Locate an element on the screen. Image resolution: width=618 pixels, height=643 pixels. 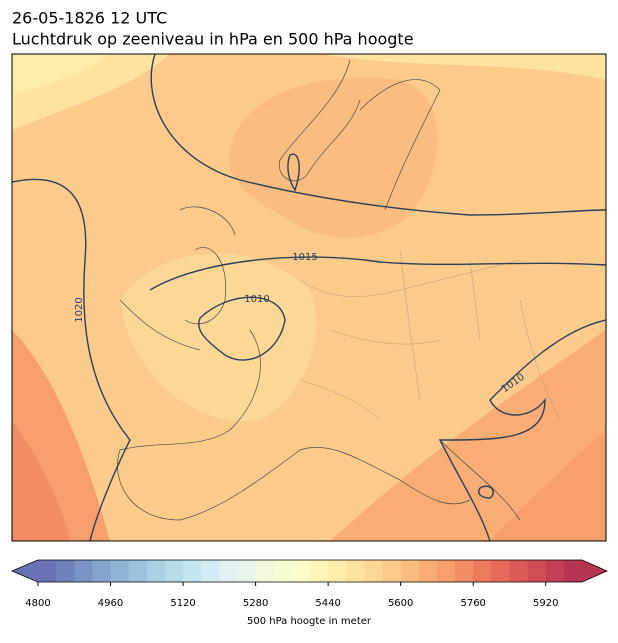
colorbar-tick-label: 5120 is located at coordinates (182, 603).